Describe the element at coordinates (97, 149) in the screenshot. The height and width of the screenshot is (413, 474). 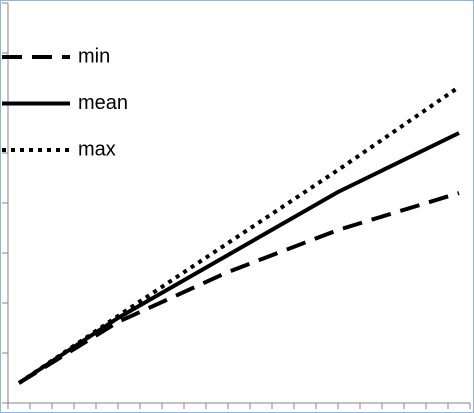
I see `legend-label: max` at that location.